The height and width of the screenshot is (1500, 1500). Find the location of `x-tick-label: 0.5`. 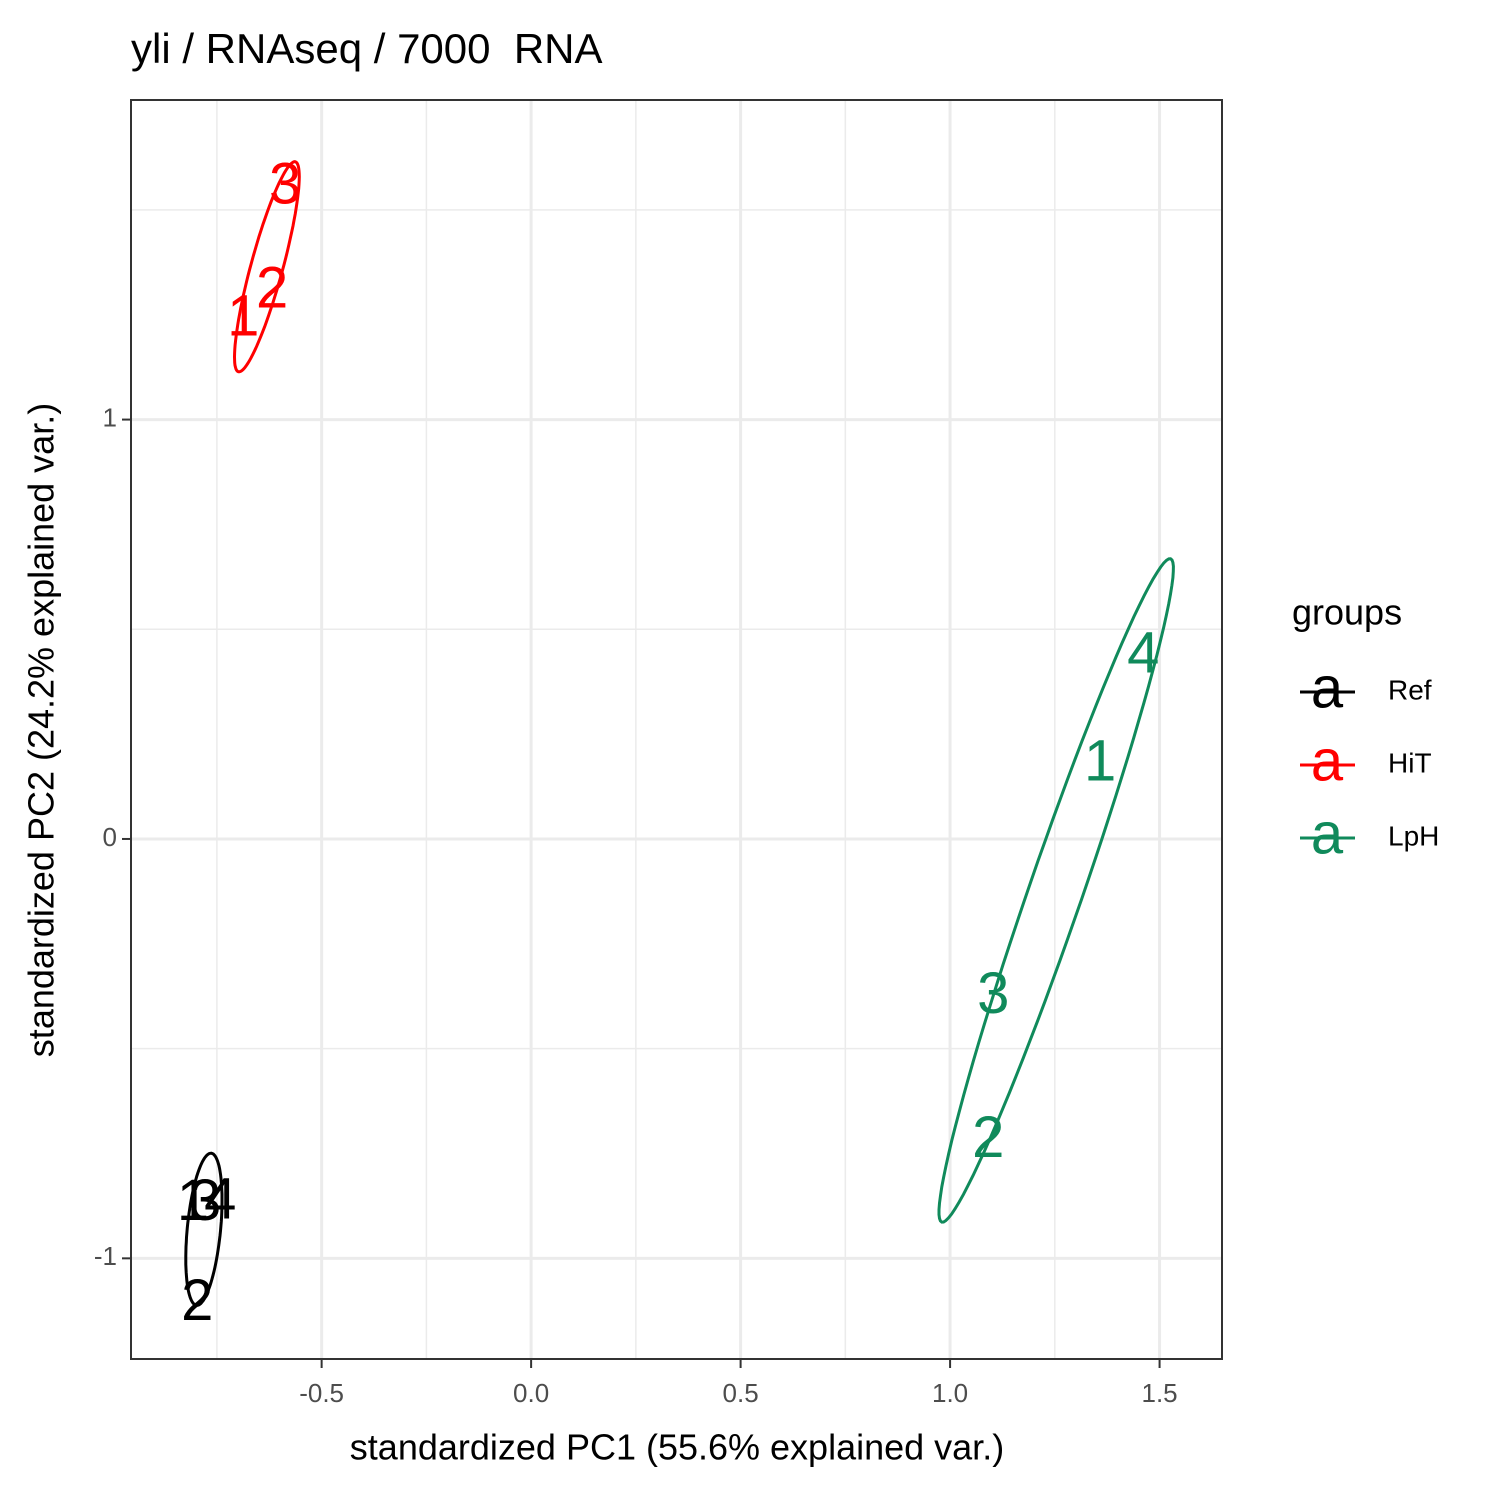

x-tick-label: 0.5 is located at coordinates (741, 1393).